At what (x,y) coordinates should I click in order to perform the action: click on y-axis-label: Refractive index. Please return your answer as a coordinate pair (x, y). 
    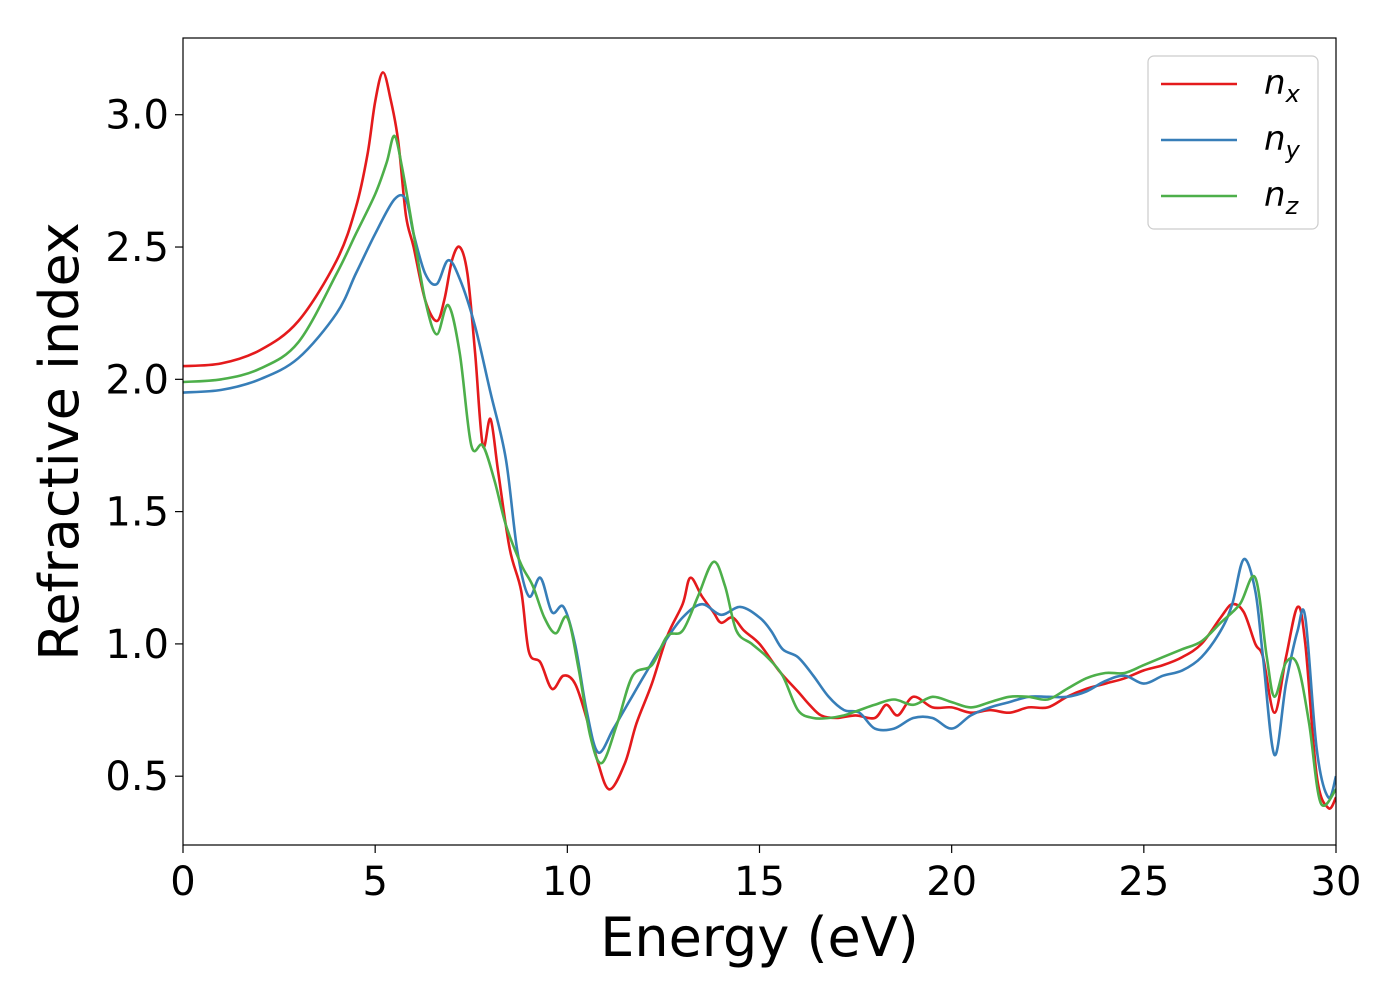
    Looking at the image, I should click on (59, 441).